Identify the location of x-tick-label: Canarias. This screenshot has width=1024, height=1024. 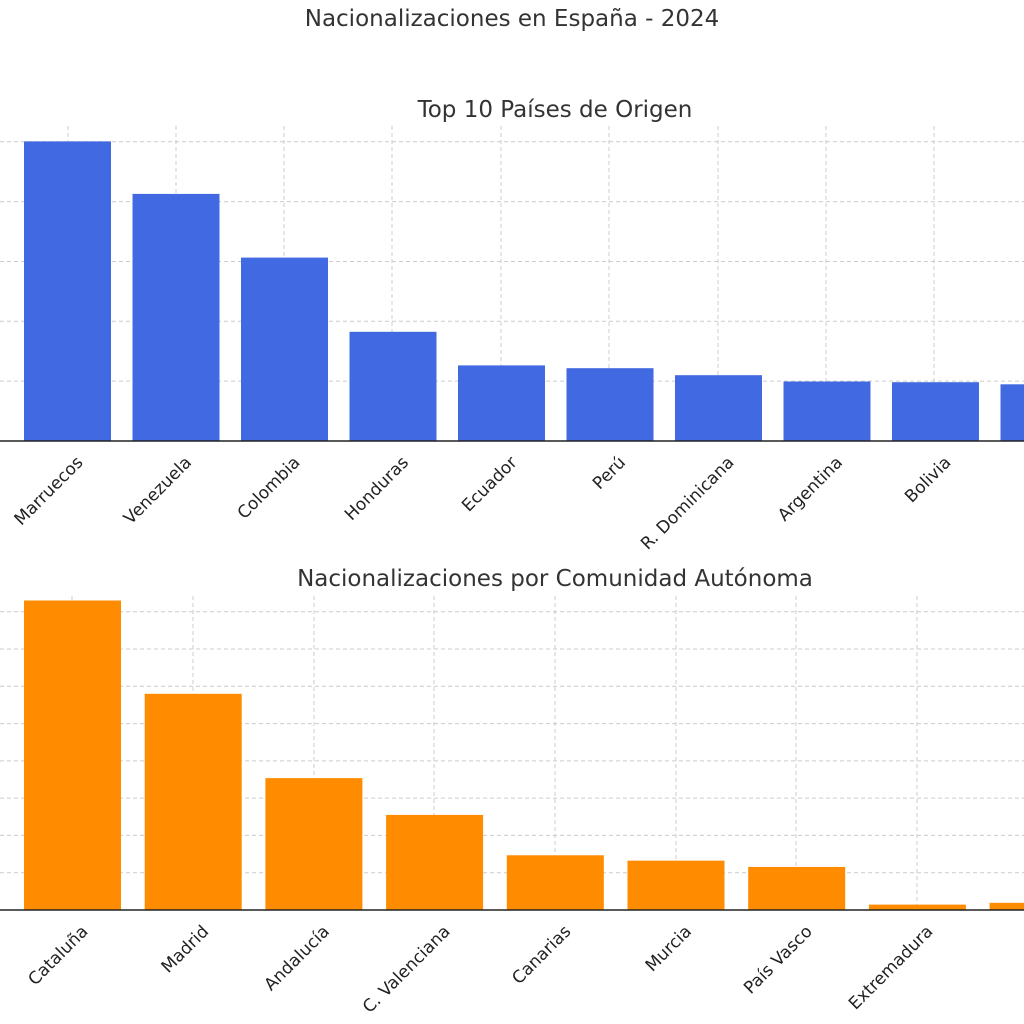
(541, 955).